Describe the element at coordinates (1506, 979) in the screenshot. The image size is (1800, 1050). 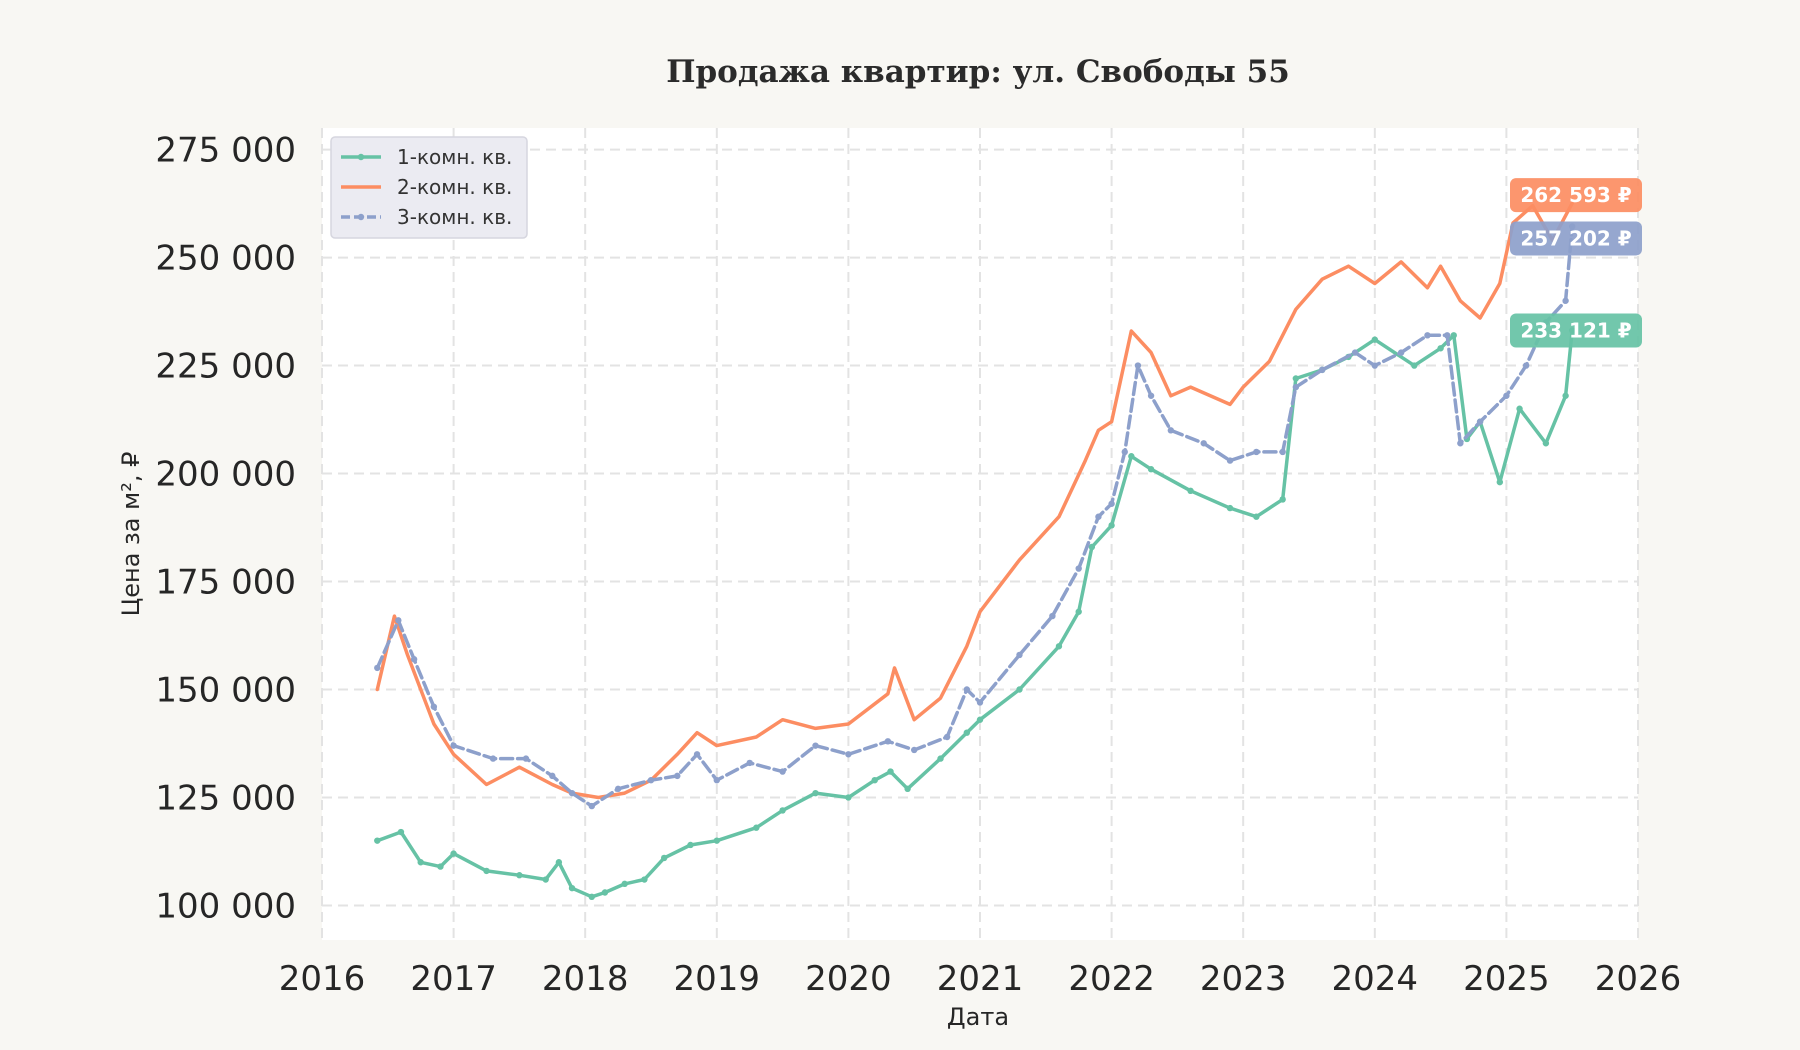
I see `x-tick-label: 2025` at that location.